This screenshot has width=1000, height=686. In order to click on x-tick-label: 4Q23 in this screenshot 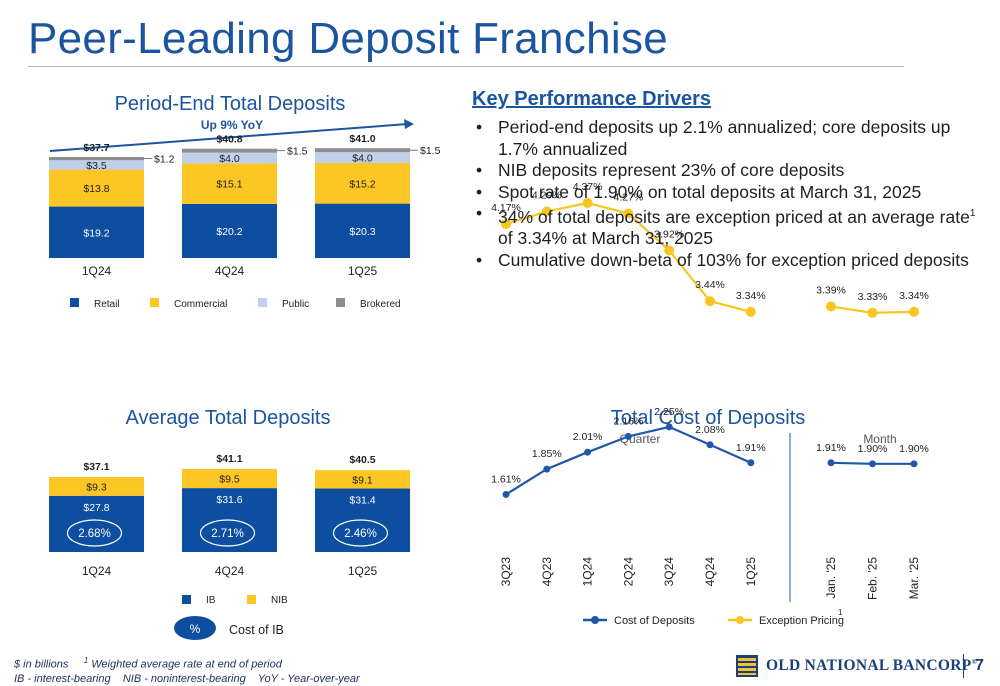, I will do `click(547, 572)`.